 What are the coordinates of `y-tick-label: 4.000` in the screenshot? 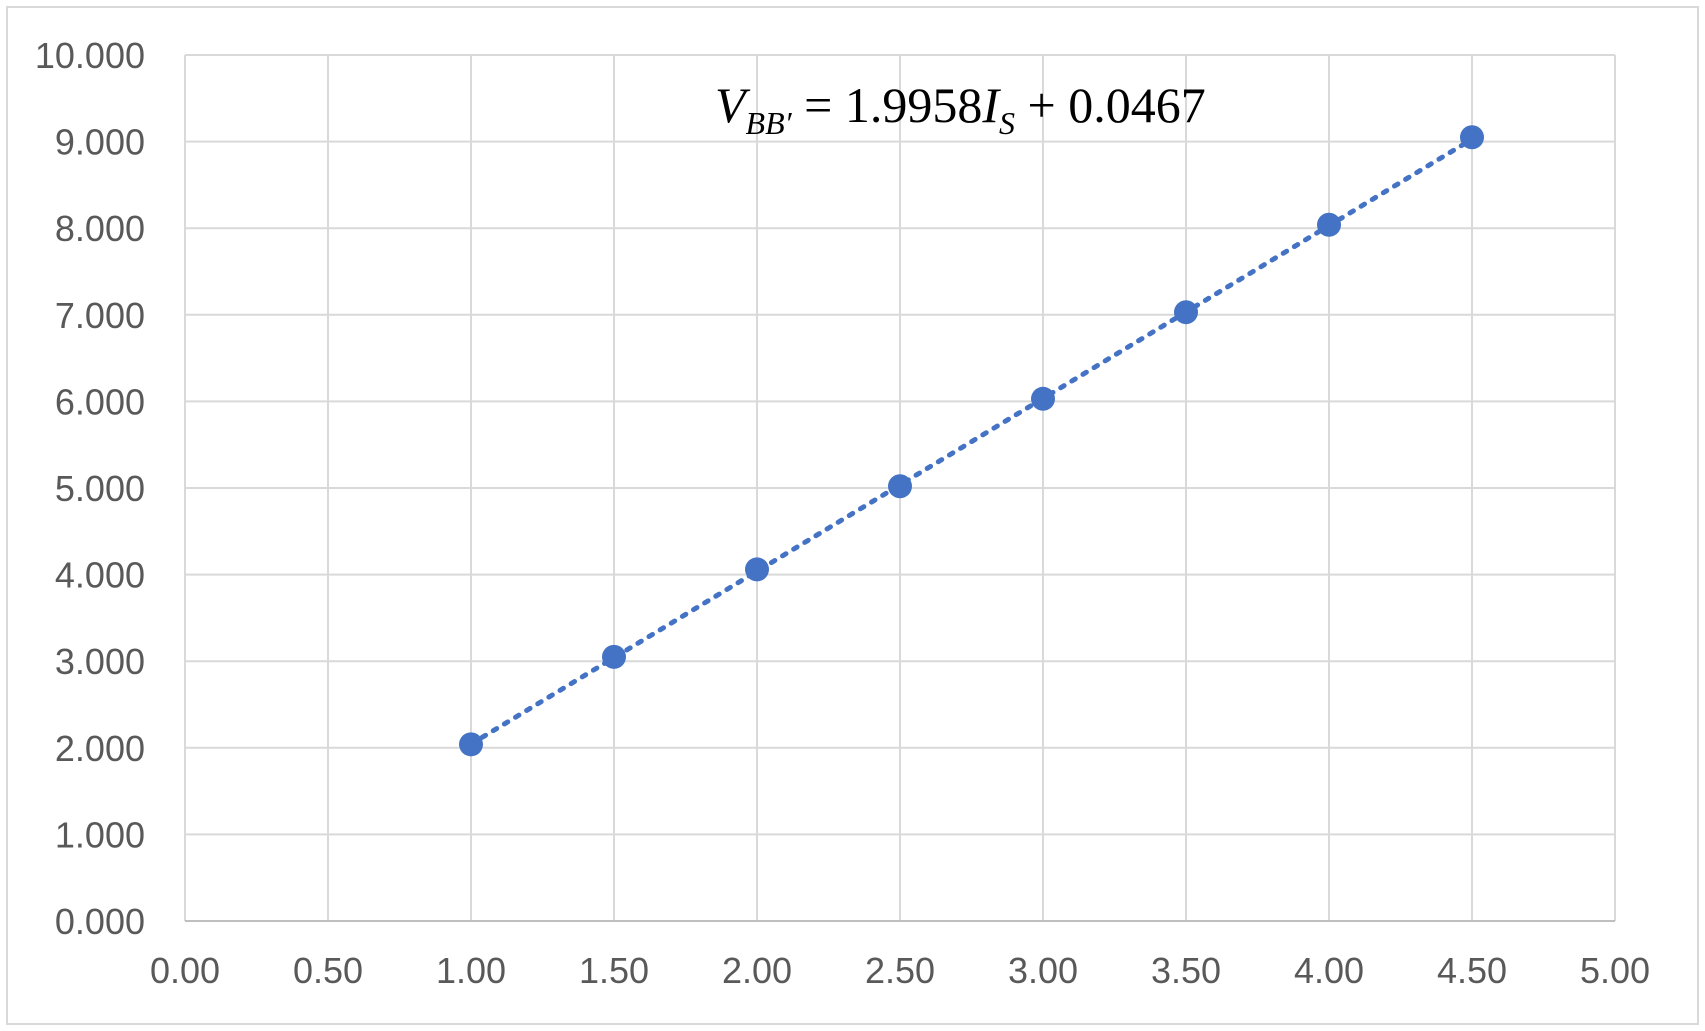 It's located at (100, 575).